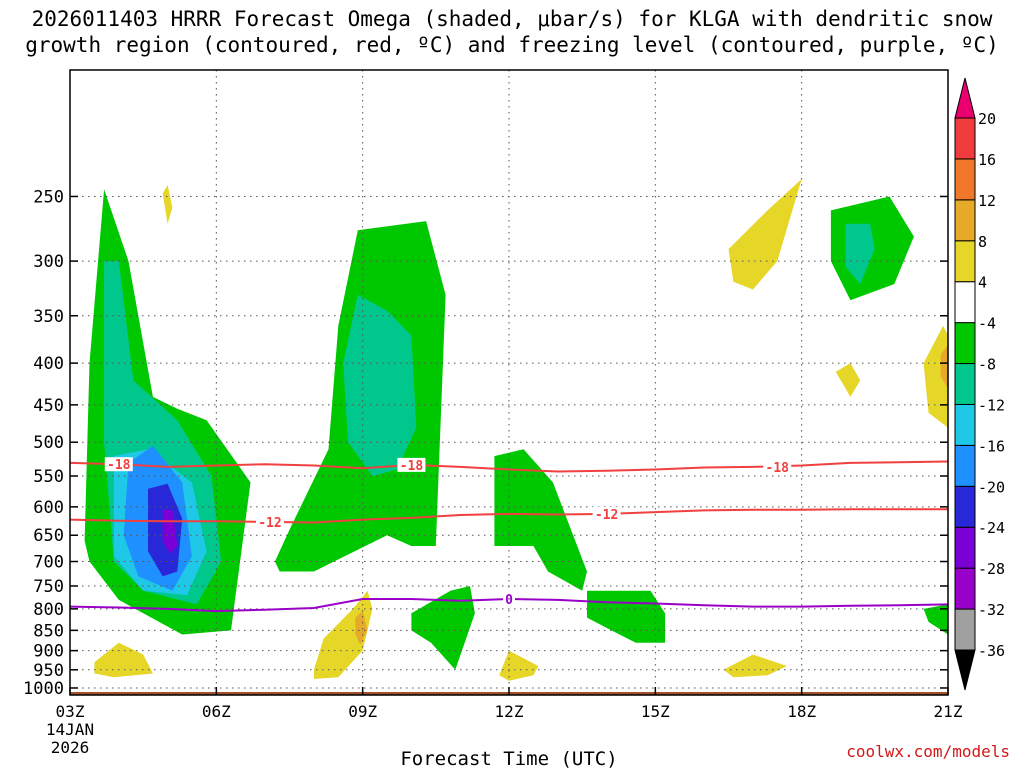  I want to click on colorbar-label-3: -24, so click(991, 528).